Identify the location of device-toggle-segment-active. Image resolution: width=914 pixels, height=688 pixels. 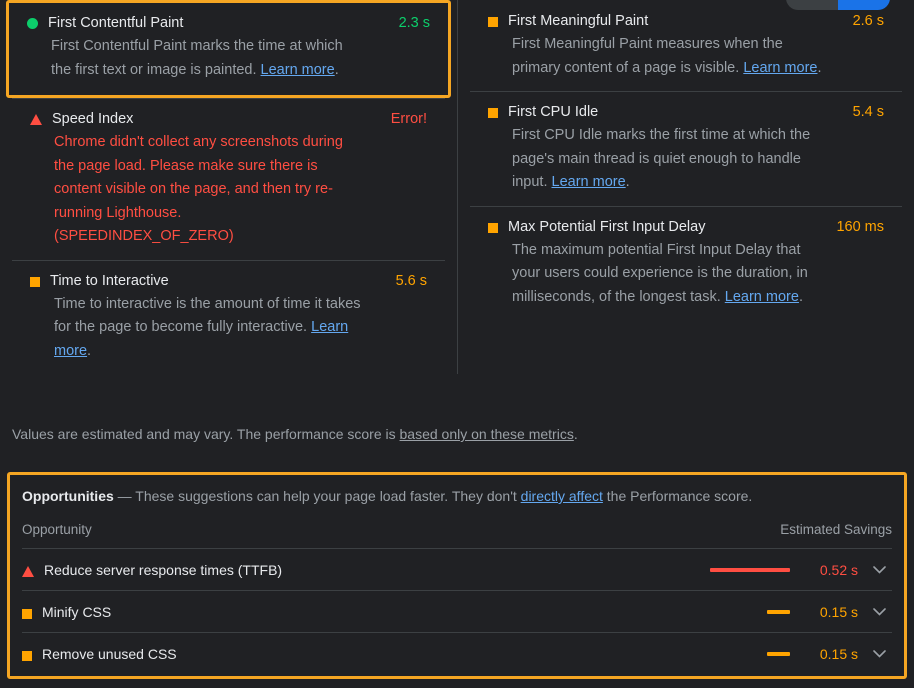
(864, 5).